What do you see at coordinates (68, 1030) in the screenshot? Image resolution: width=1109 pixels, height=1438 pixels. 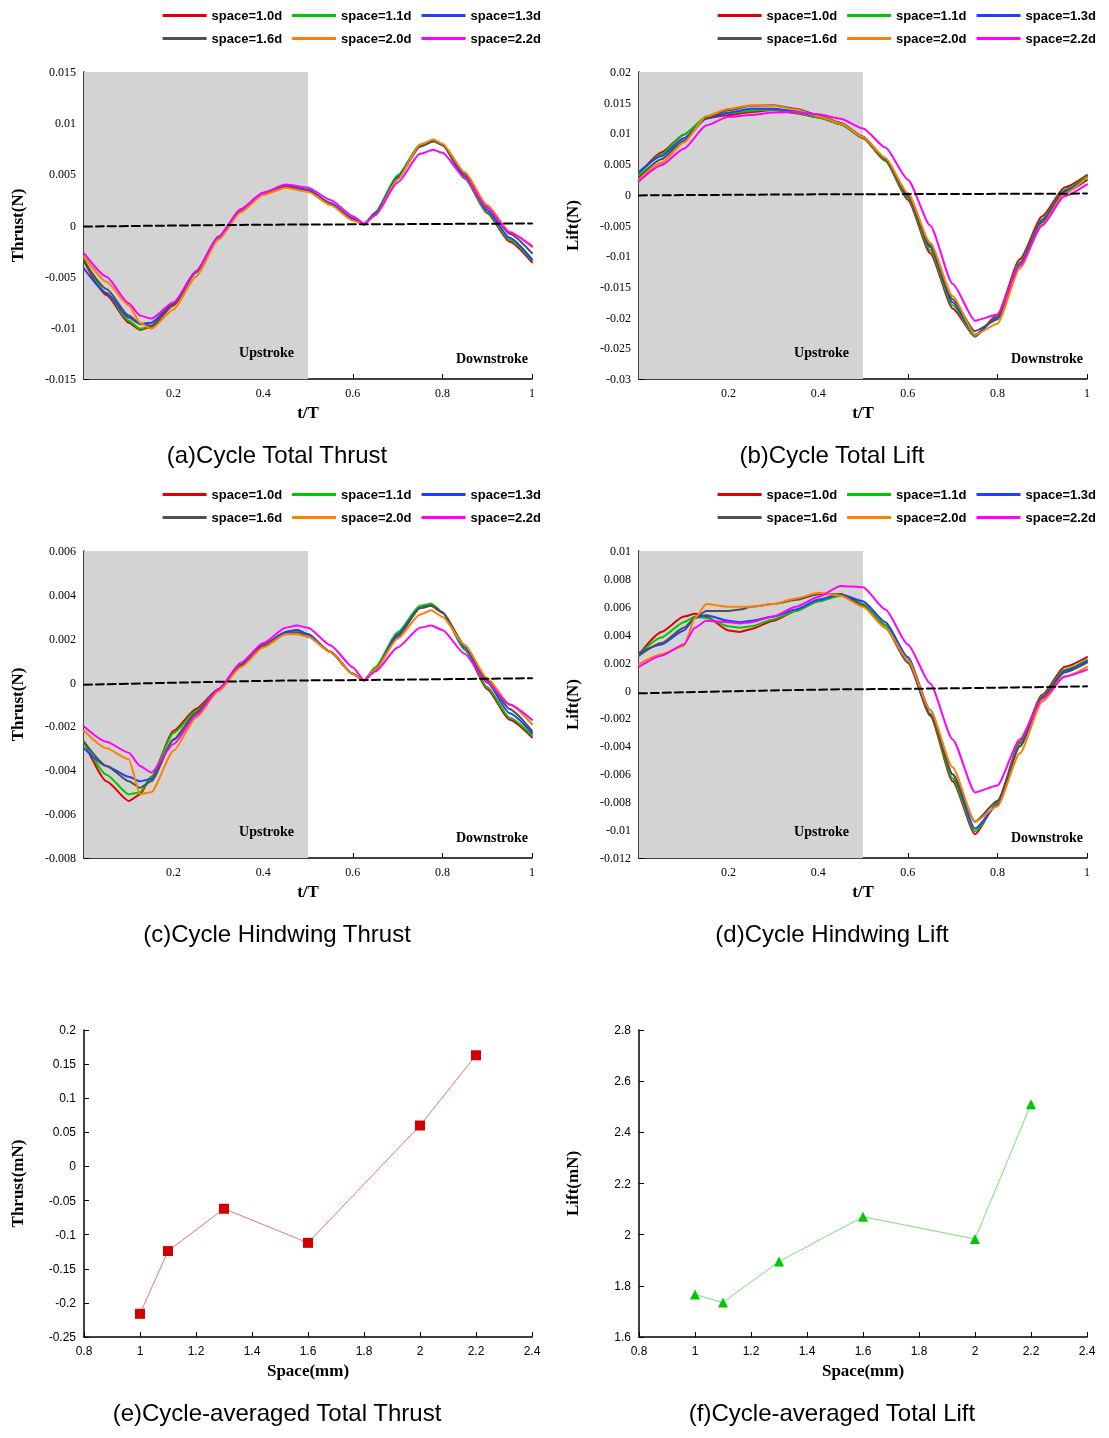 I see `y-tick-label: 0.2` at bounding box center [68, 1030].